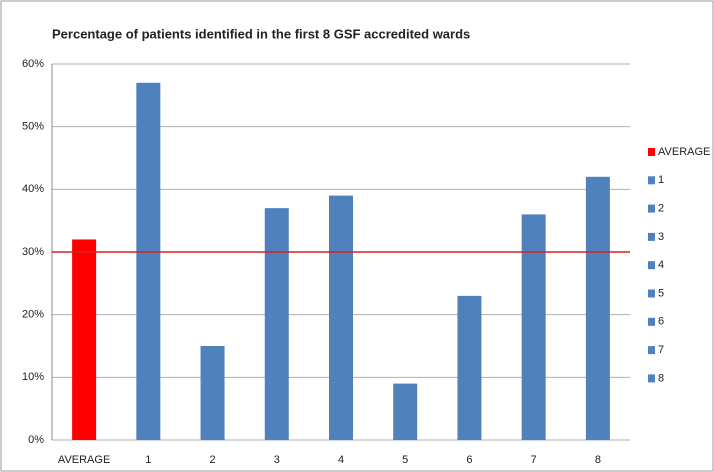  What do you see at coordinates (33, 377) in the screenshot?
I see `y-tick-label: 10%` at bounding box center [33, 377].